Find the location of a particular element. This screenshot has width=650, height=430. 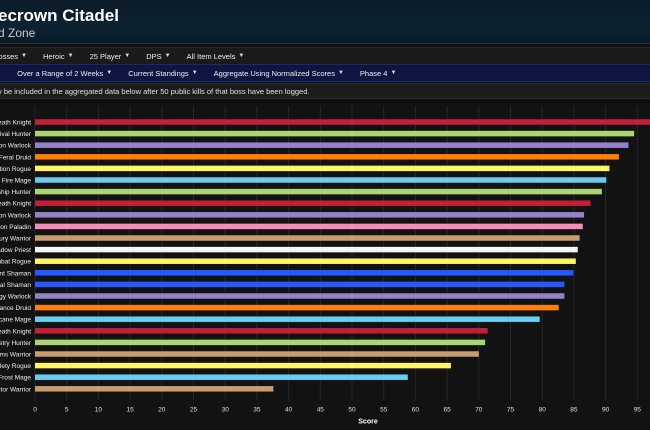

x-tick-label: 40 is located at coordinates (289, 409).